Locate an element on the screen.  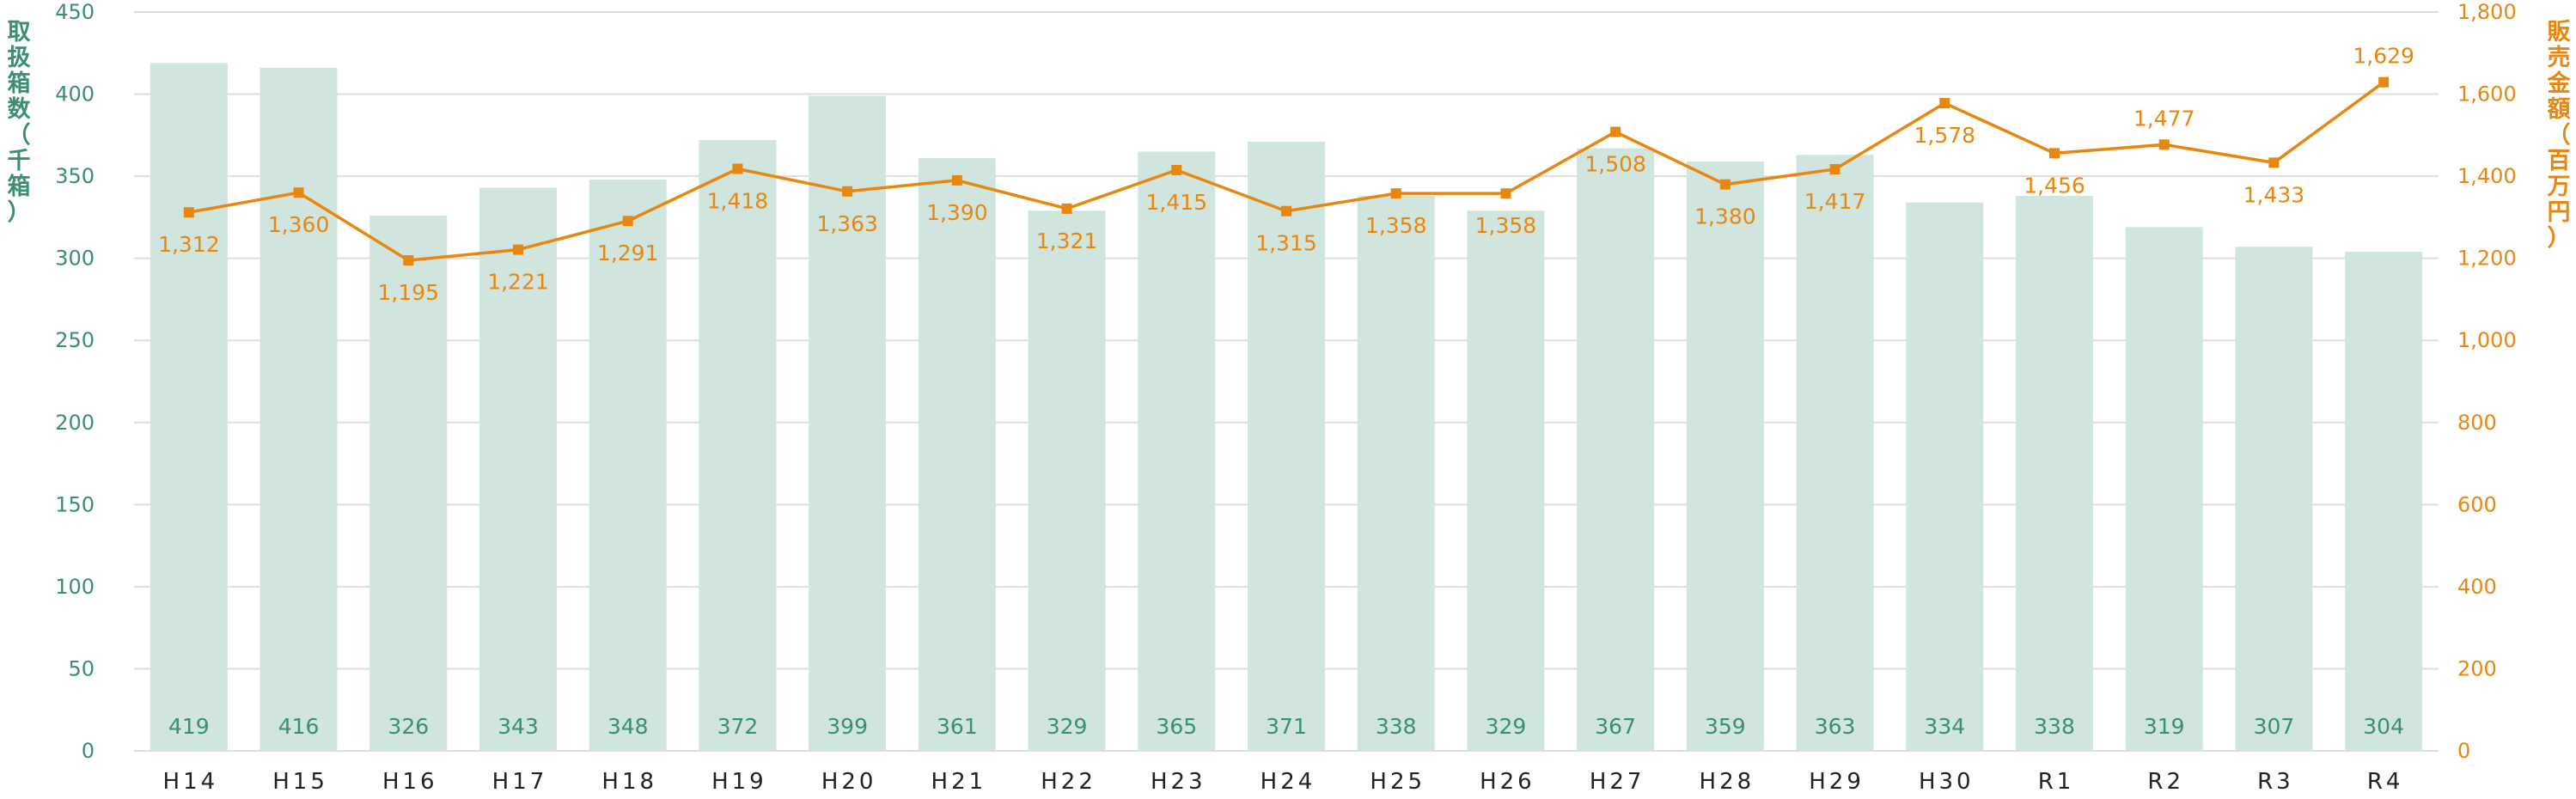
line-value-label: 1,380 is located at coordinates (1725, 216).